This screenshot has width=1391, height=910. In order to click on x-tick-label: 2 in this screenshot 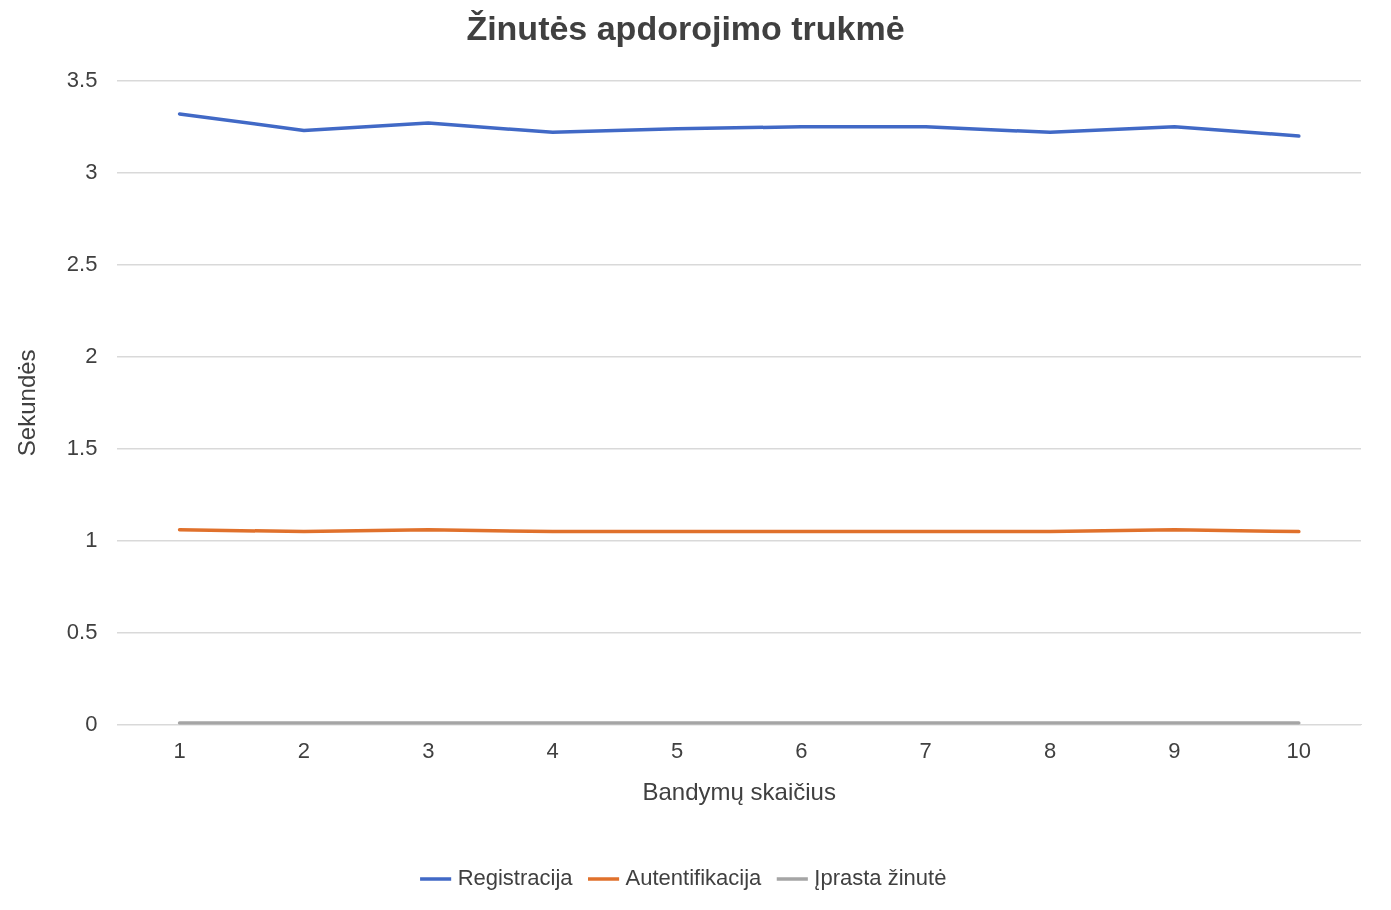, I will do `click(304, 751)`.